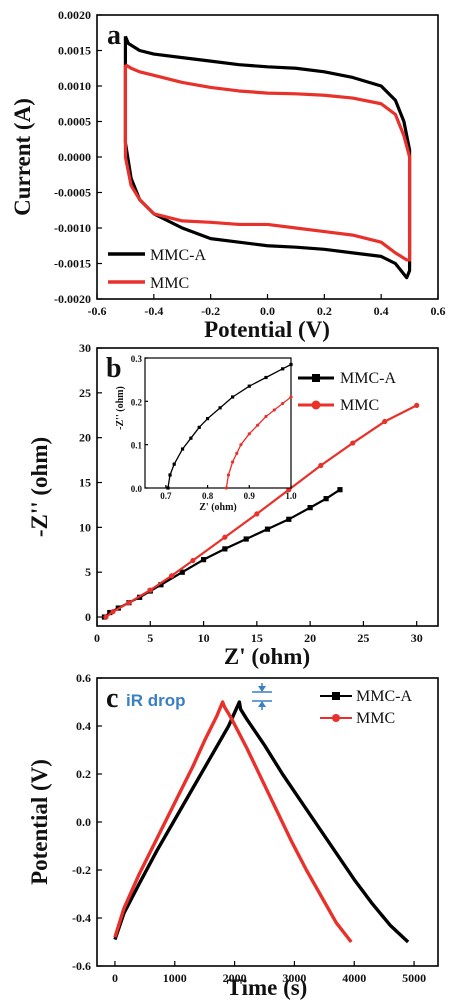 The height and width of the screenshot is (1003, 453). I want to click on inset-y-tick-label: 0.2, so click(137, 402).